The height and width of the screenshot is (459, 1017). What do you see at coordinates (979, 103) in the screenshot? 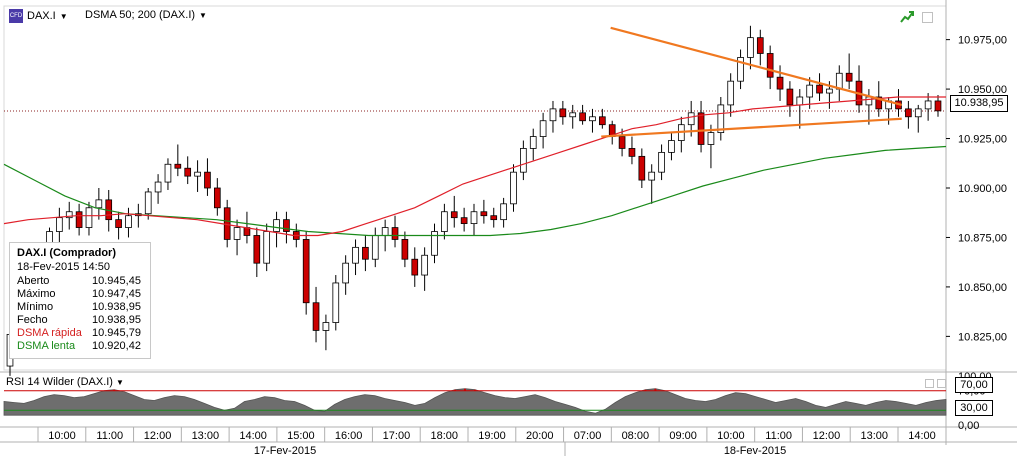
I see `last-price-tag: 10.938,95` at bounding box center [979, 103].